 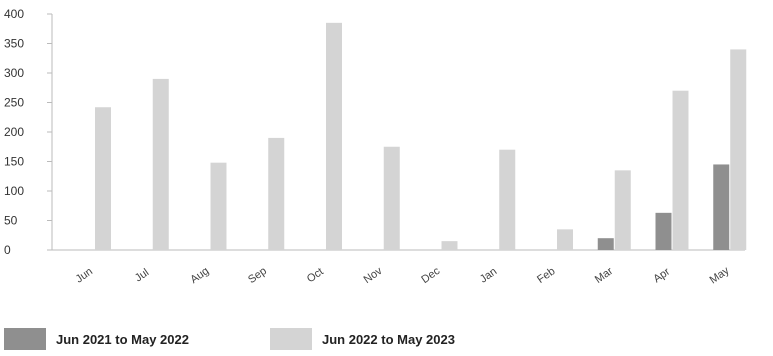 What do you see at coordinates (315, 276) in the screenshot?
I see `x-tick-label: Oct` at bounding box center [315, 276].